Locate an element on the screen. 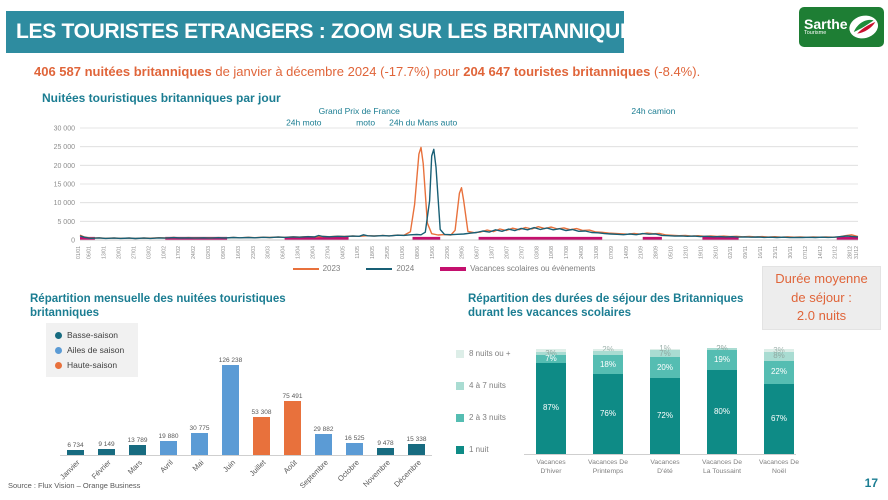 This screenshot has width=888, height=500. segment-percent-label: 22% is located at coordinates (778, 372).